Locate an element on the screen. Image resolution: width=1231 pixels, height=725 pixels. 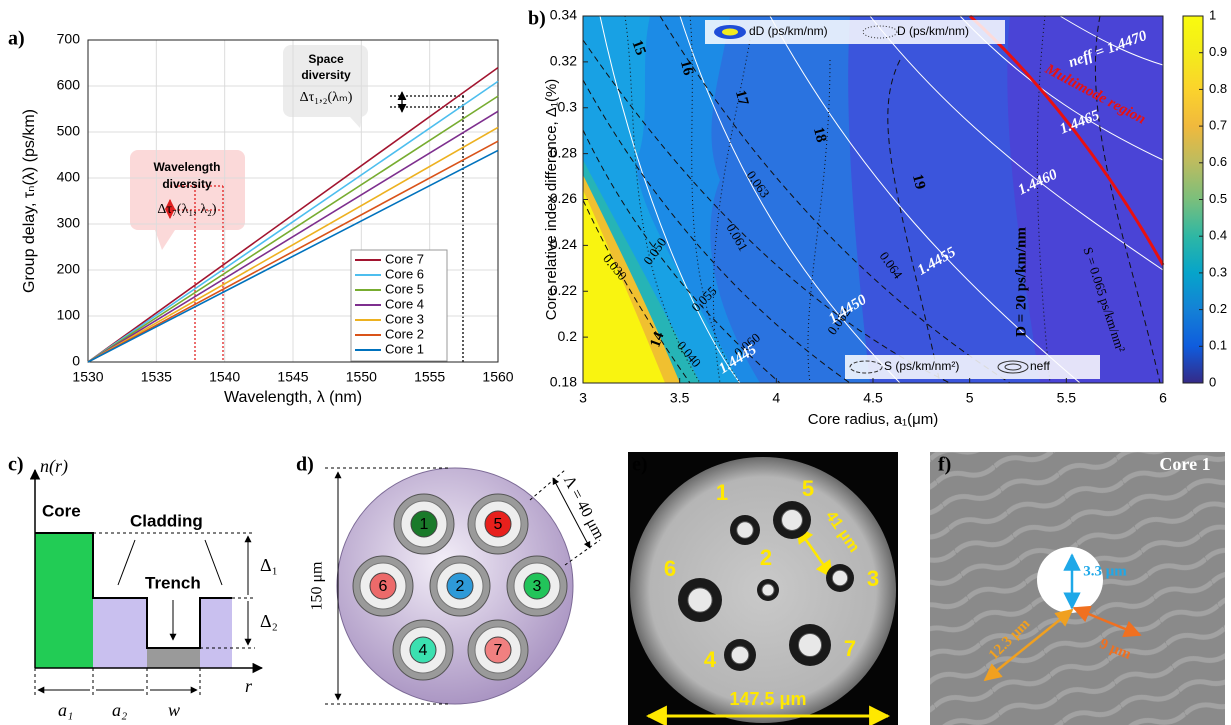
y-tick-label: 700 is located at coordinates (69, 39).